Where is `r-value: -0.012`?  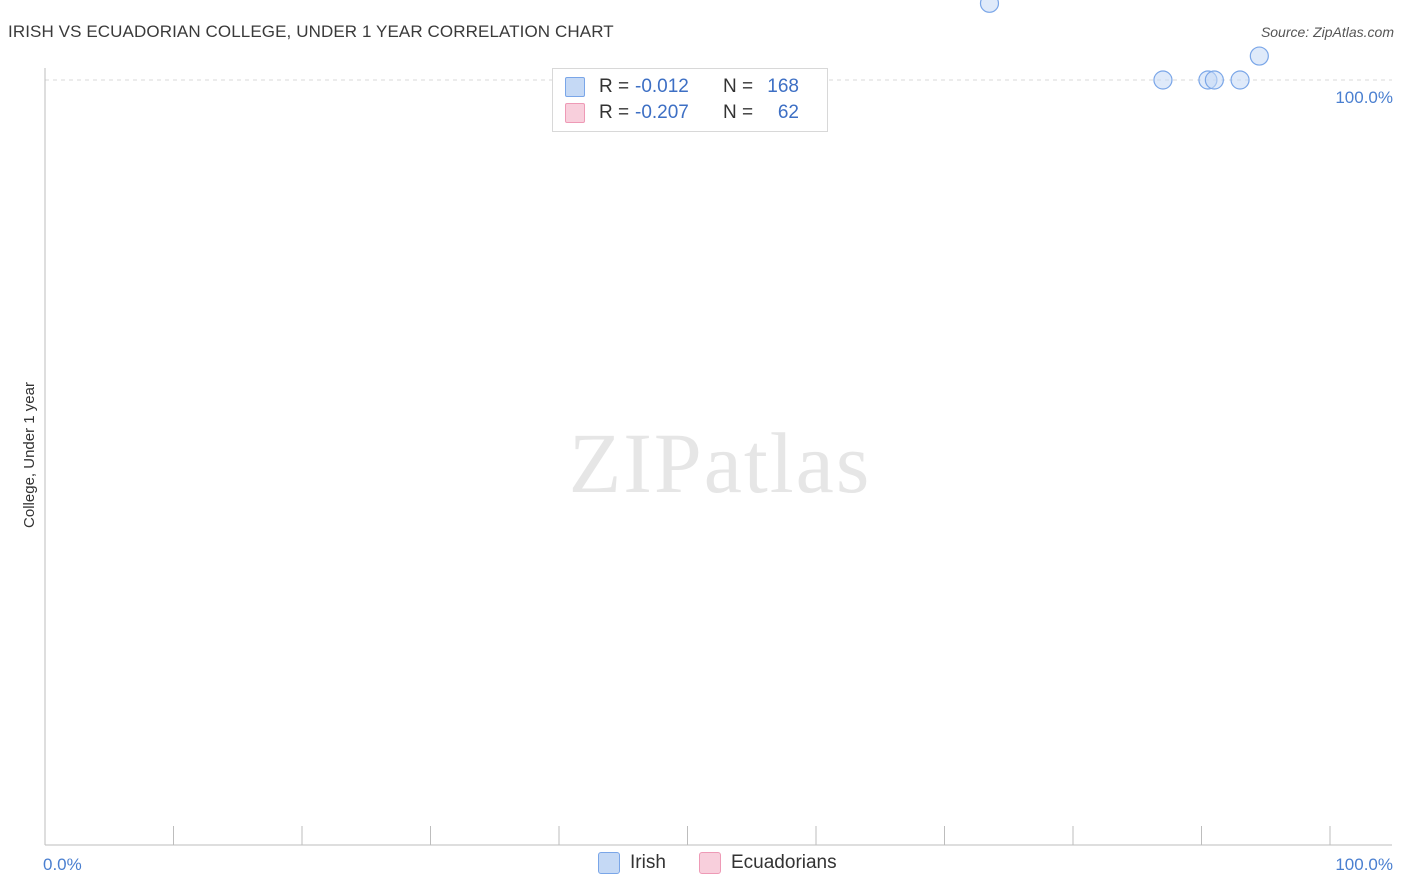
r-value: -0.012 is located at coordinates (662, 86).